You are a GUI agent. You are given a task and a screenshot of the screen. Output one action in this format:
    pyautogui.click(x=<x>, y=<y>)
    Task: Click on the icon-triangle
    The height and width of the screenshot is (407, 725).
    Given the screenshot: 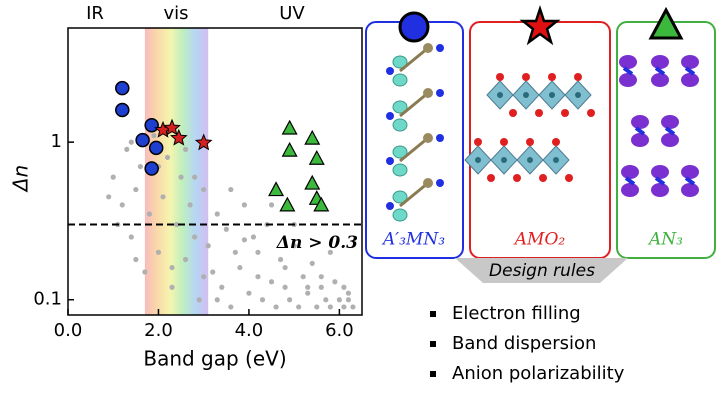 What is the action you would take?
    pyautogui.click(x=666, y=23)
    